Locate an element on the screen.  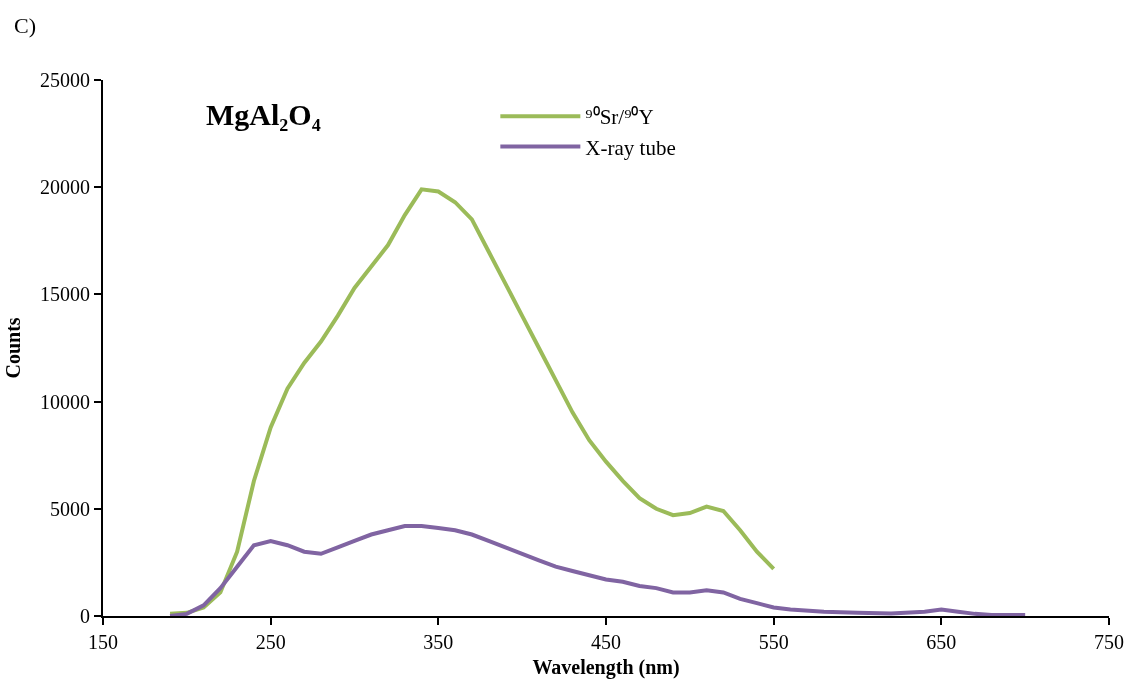
x-tick-label: 750 is located at coordinates (1109, 642).